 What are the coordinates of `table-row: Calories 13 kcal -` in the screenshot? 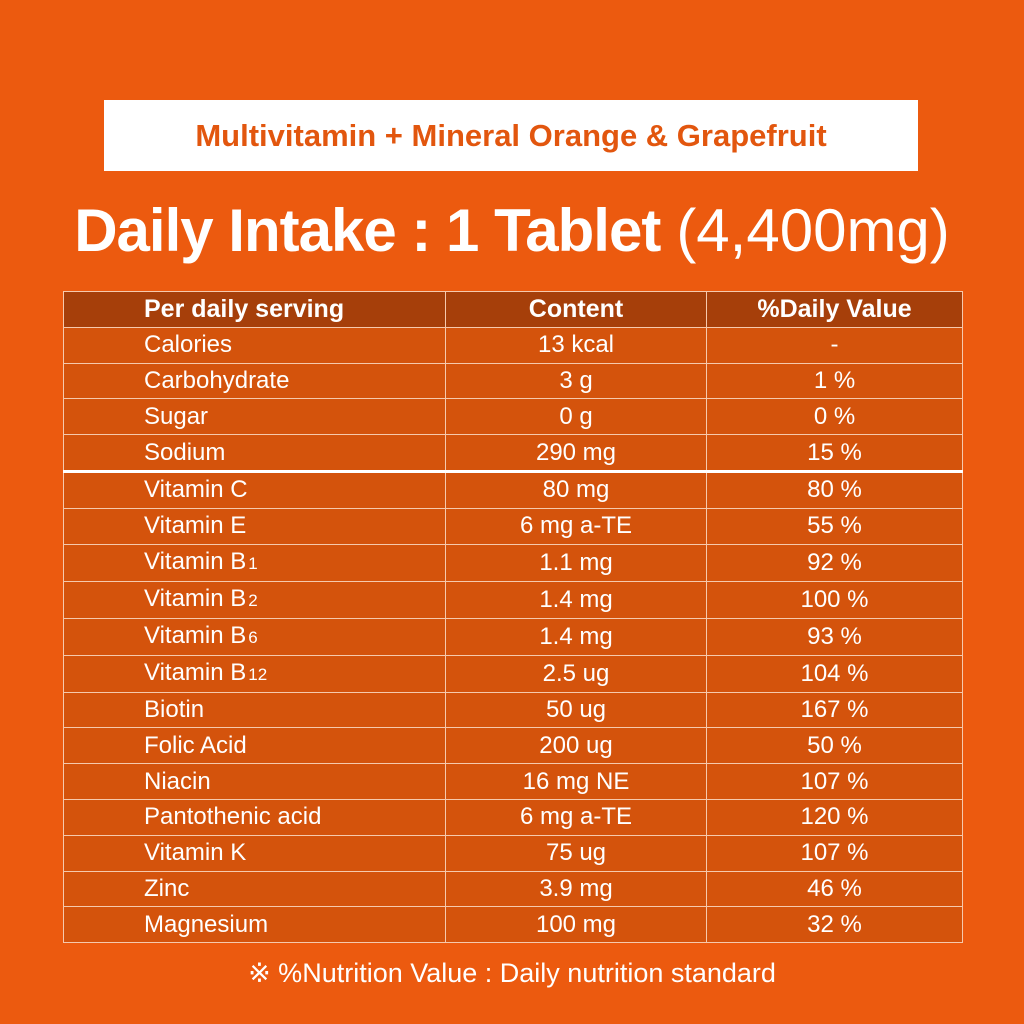 It's located at (513, 345).